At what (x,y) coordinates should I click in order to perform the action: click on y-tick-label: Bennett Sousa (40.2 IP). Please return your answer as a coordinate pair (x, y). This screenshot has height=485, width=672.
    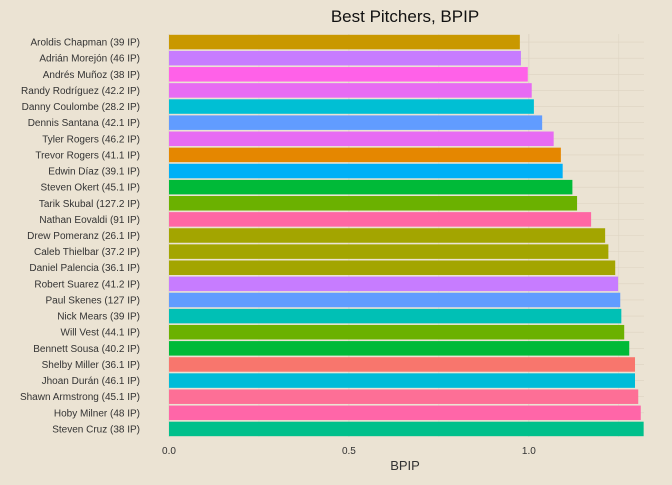
    Looking at the image, I should click on (86, 349).